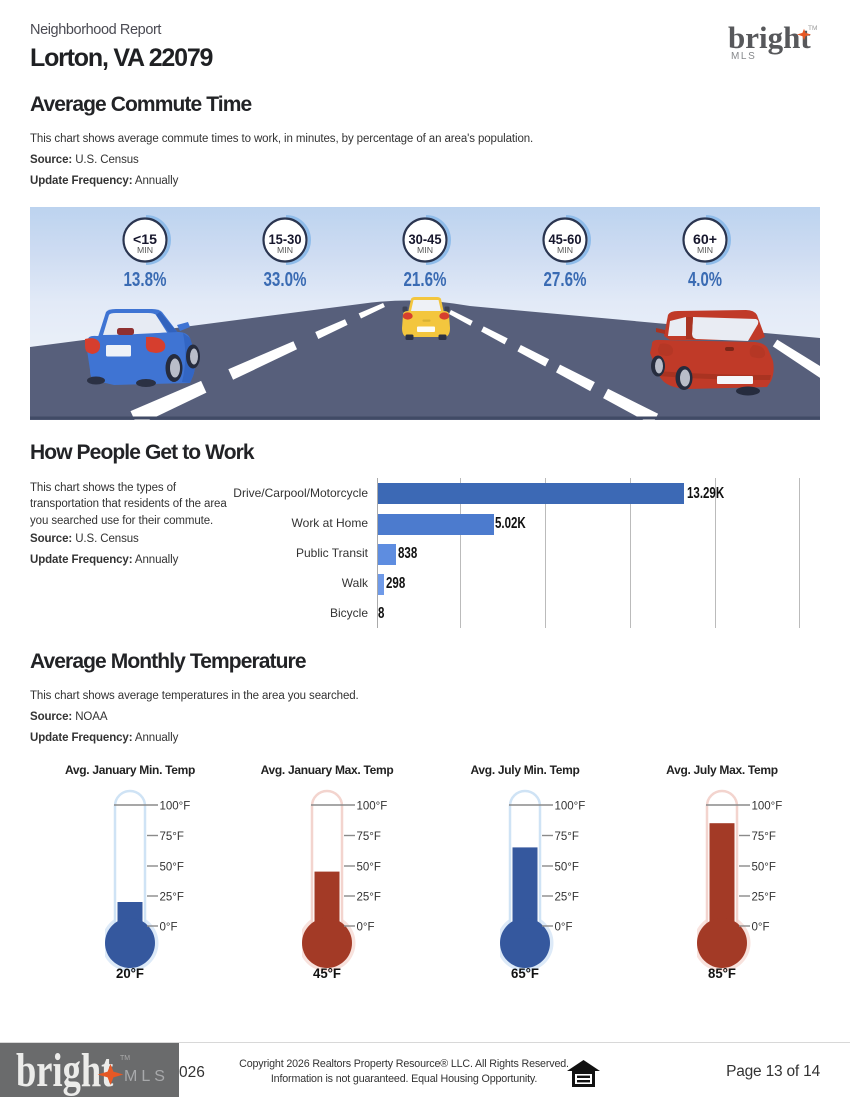 The image size is (850, 1100). What do you see at coordinates (705, 239) in the screenshot?
I see `svg-text: 60+` at bounding box center [705, 239].